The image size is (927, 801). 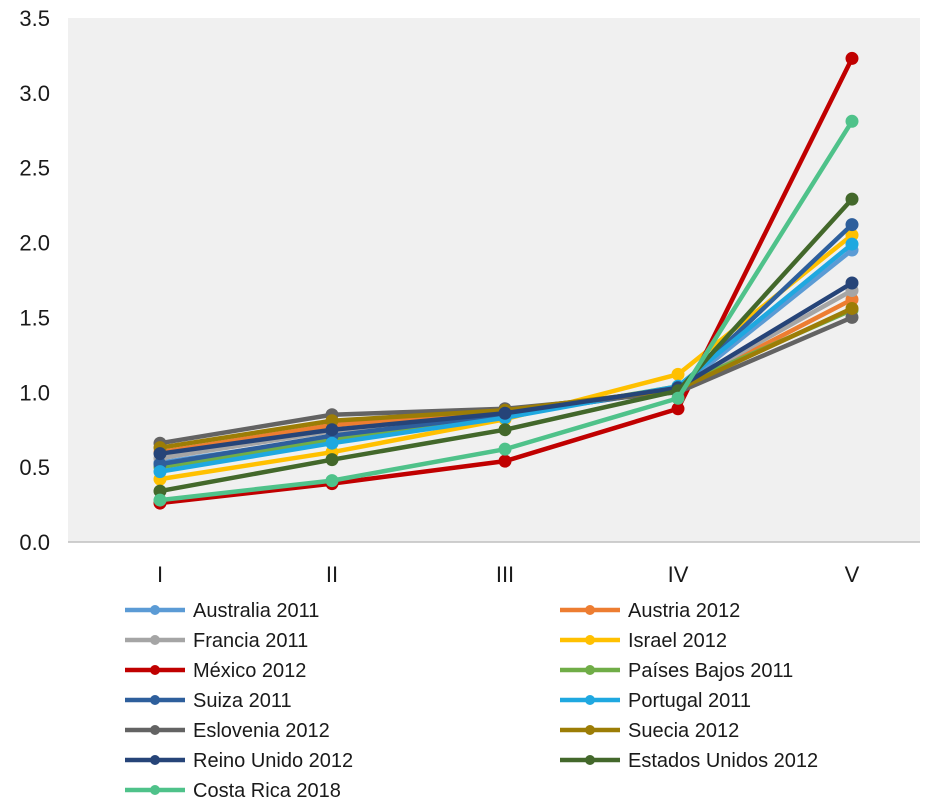 I want to click on x-tick-label: III, so click(x=505, y=574).